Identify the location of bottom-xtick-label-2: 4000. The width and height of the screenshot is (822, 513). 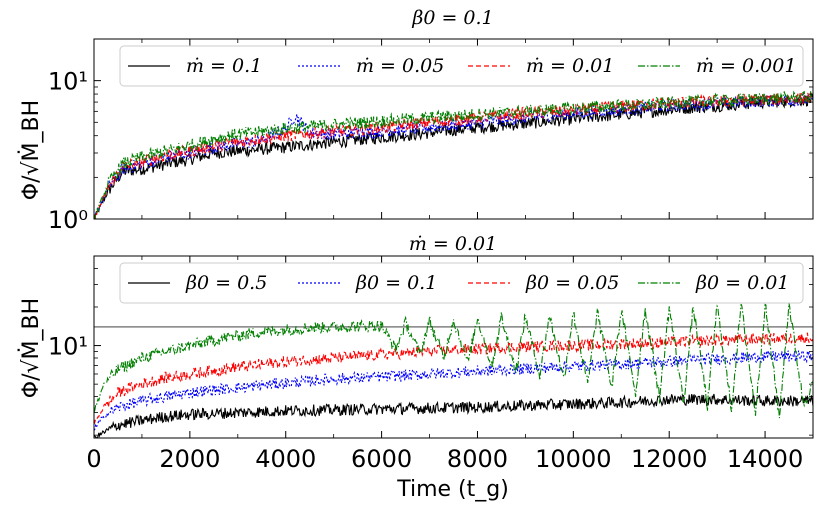
(285, 459).